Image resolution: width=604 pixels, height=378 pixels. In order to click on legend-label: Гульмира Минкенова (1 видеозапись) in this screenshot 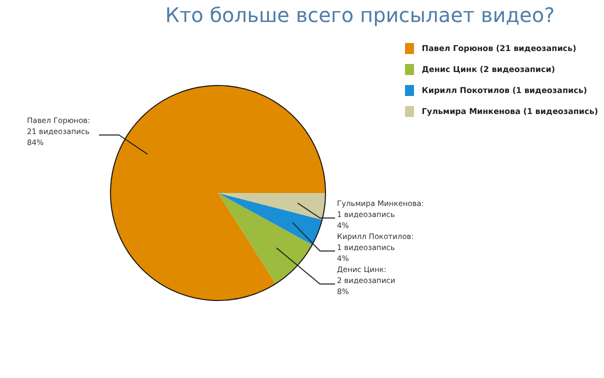, I will do `click(510, 112)`.